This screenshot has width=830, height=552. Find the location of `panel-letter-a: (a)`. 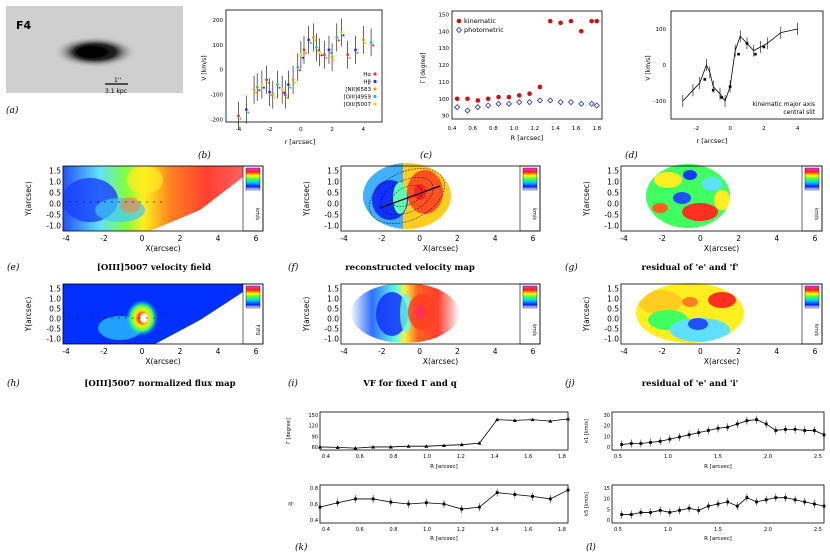

panel-letter-a: (a) is located at coordinates (12, 110).